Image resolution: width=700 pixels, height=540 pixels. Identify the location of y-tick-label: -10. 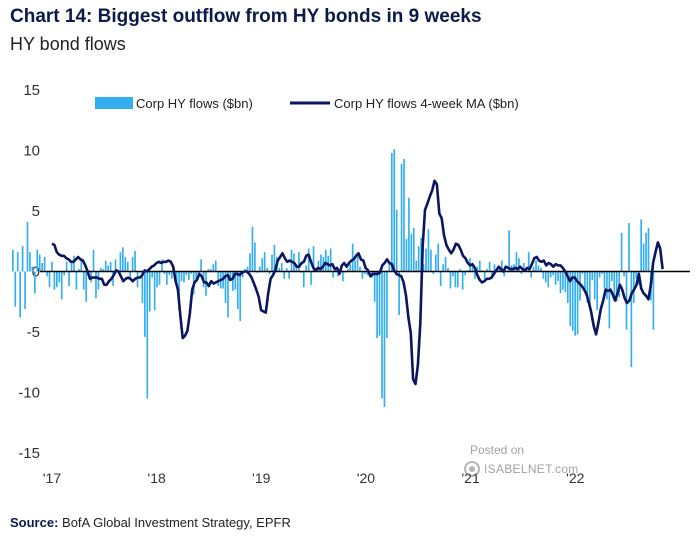
(29, 393).